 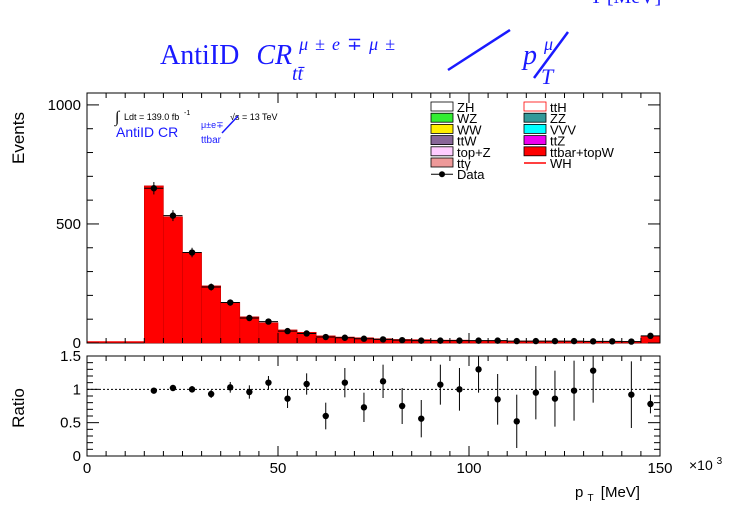 What do you see at coordinates (354, 44) in the screenshot?
I see `title-sup-mp: ∓` at bounding box center [354, 44].